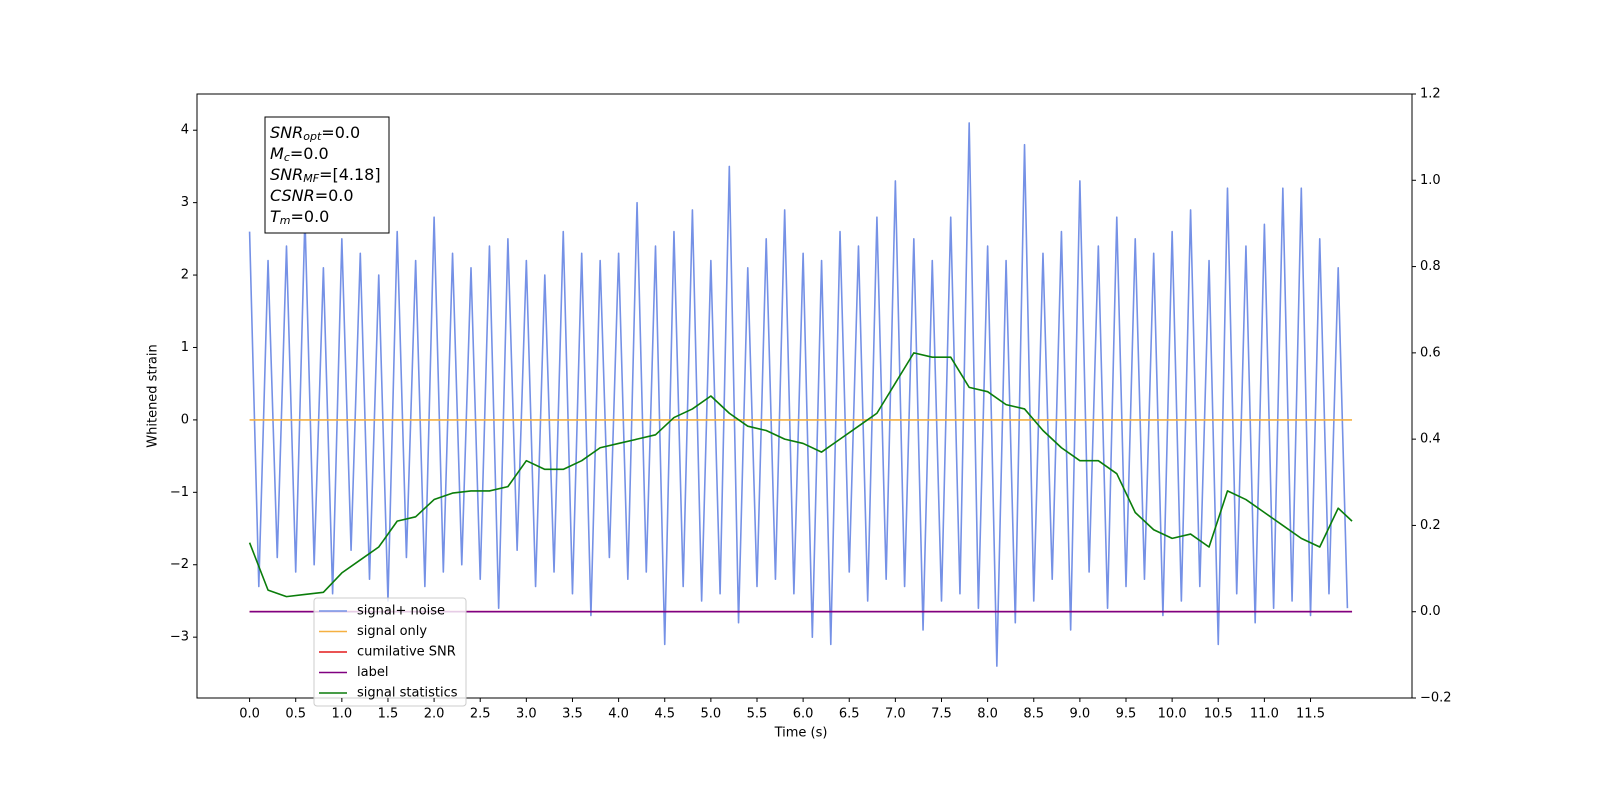 The image size is (1600, 804). What do you see at coordinates (757, 714) in the screenshot?
I see `x-tick-label: 5.5` at bounding box center [757, 714].